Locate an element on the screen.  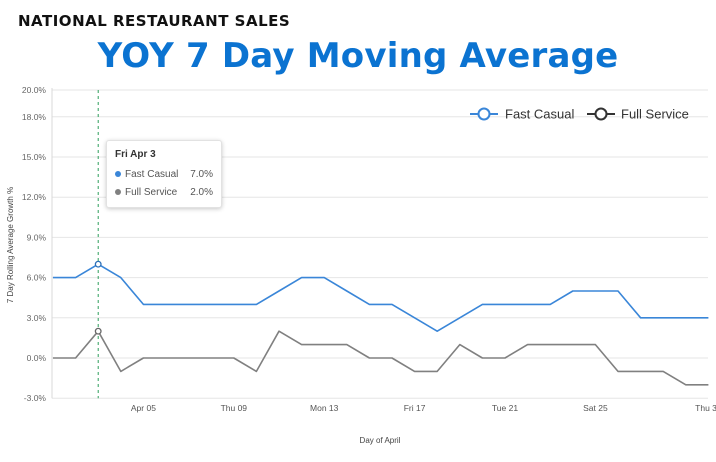
series-line-fast-casual is located at coordinates (381, 298).